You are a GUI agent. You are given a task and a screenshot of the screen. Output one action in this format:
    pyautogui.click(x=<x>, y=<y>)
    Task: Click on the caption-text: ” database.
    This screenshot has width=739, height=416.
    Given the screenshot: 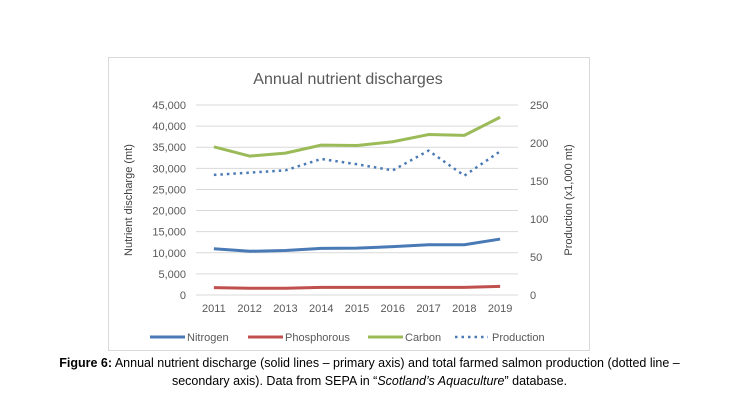 What is the action you would take?
    pyautogui.click(x=536, y=381)
    